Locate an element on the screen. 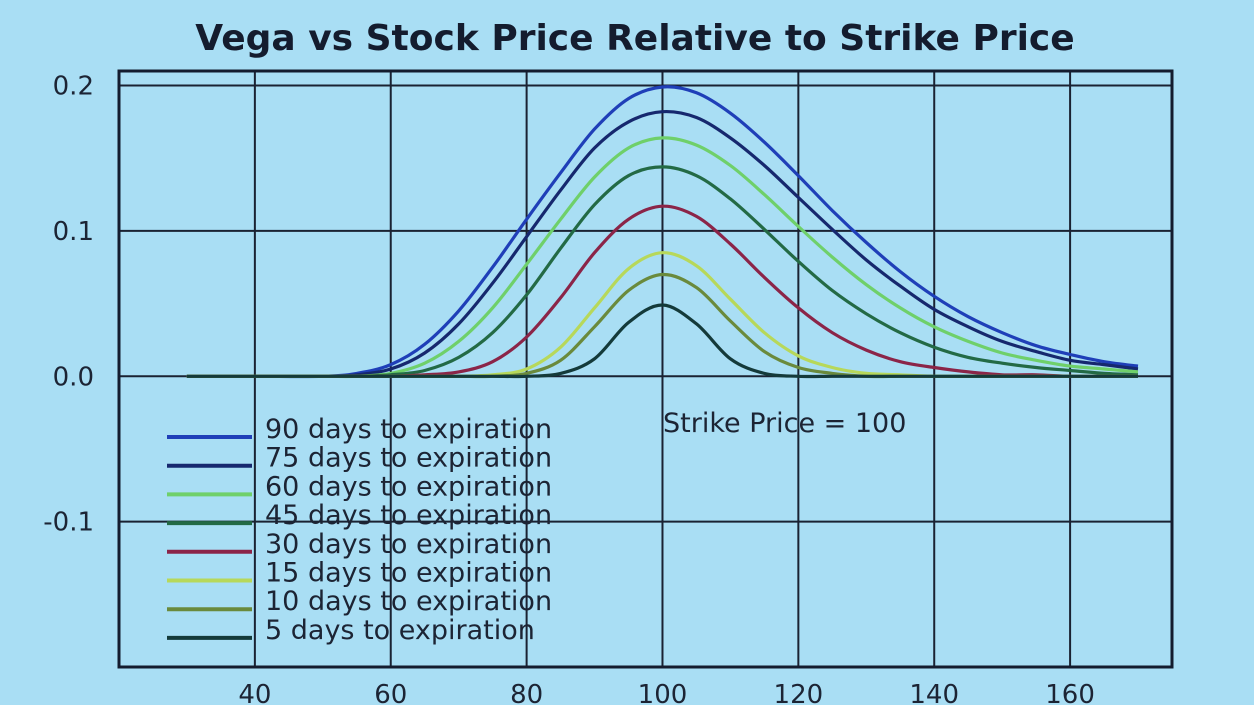 The image size is (1254, 705). x-tick-label: 120 is located at coordinates (799, 692).